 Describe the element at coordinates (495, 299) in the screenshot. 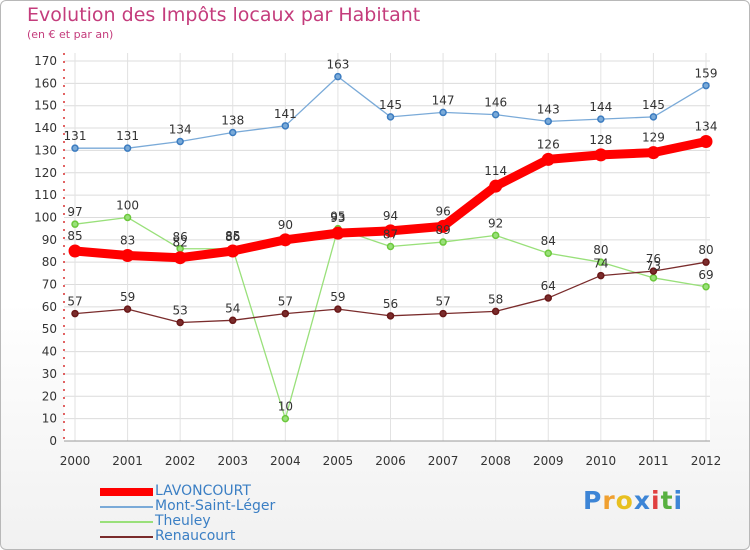

I see `data-label-renaucourt: 58` at that location.